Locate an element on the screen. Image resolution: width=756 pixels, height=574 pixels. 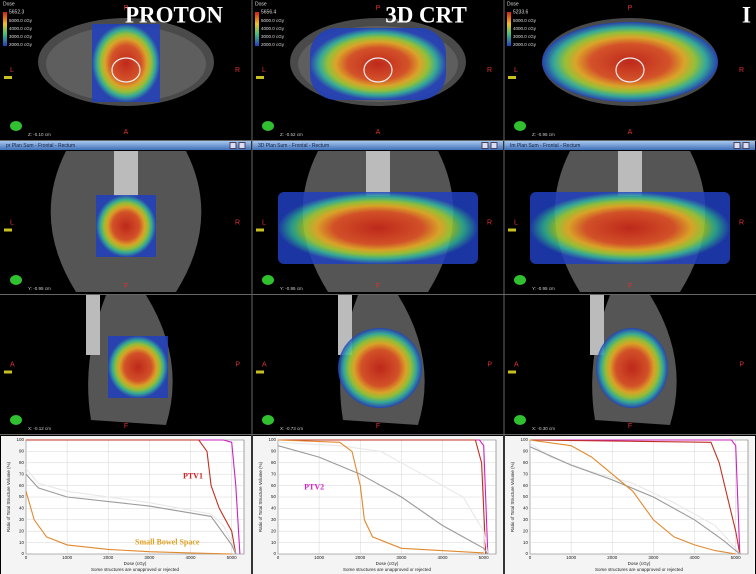
slice-coordinate: Z: -0.52 cm is located at coordinates (291, 134).